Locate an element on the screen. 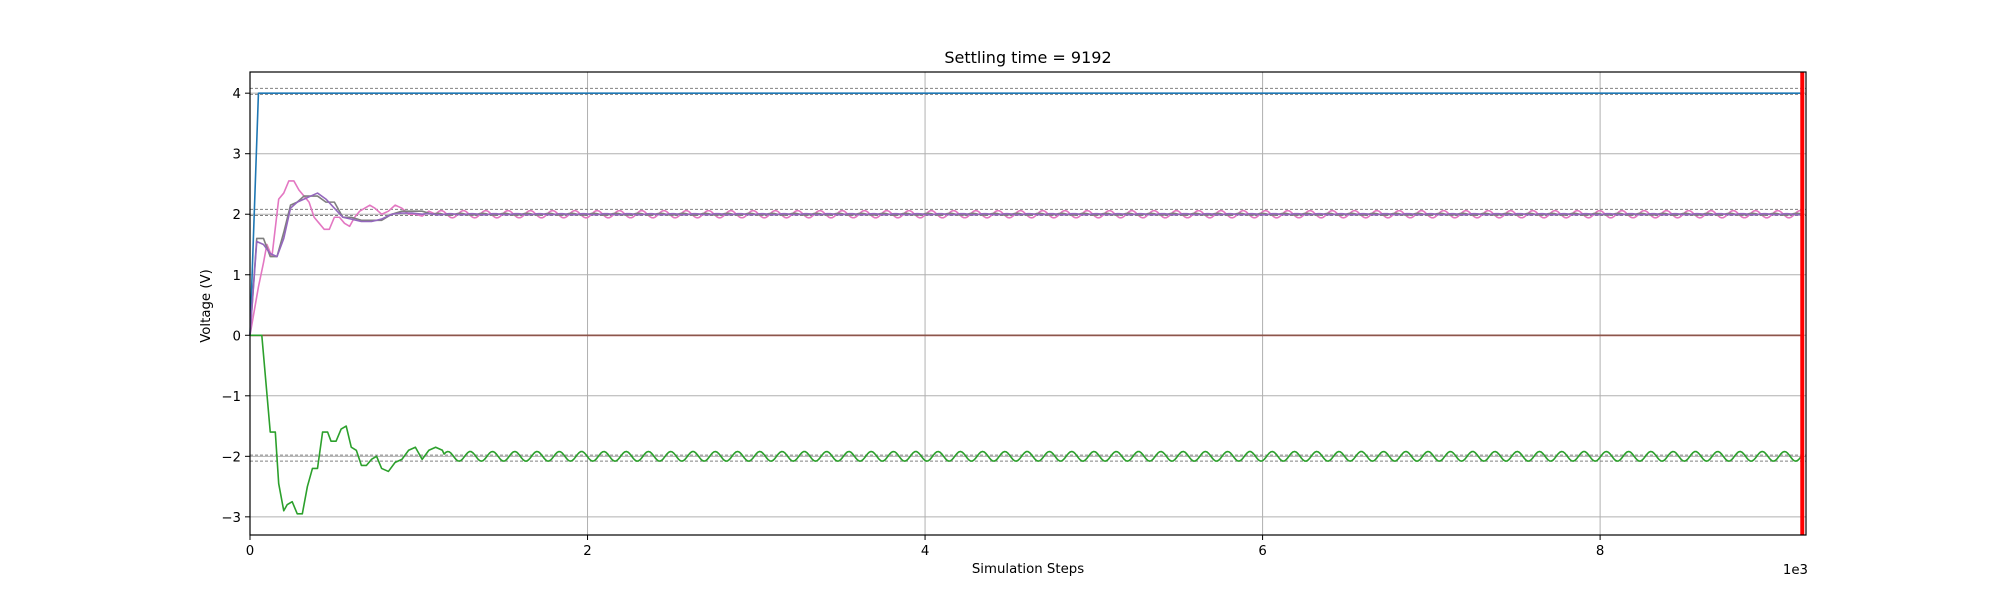 The width and height of the screenshot is (2000, 600). x-tick-label: 2 is located at coordinates (587, 551).